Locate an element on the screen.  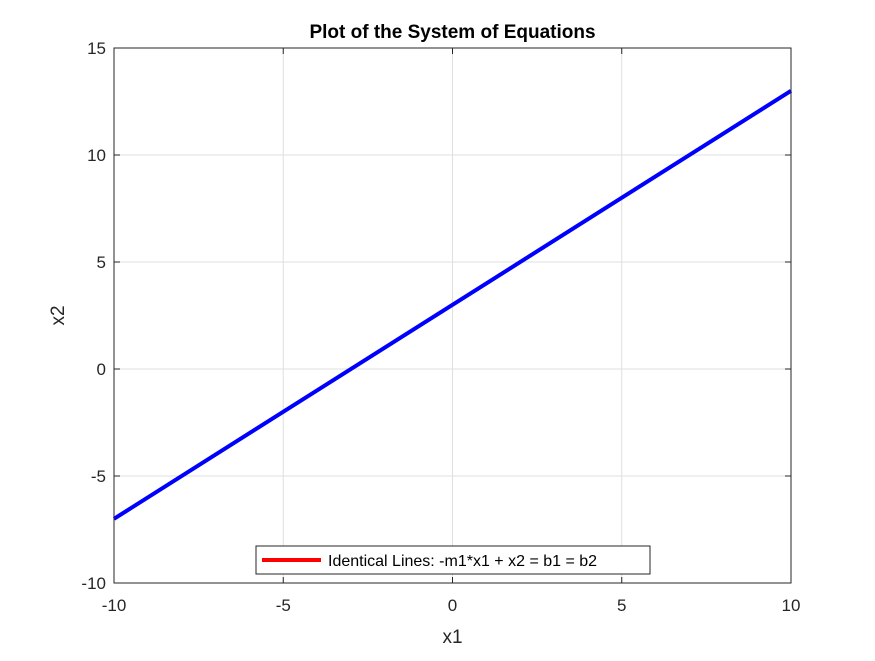
legend: Identical Lines: -m1*x1 + x2 = b1 = b2 is located at coordinates (453, 560).